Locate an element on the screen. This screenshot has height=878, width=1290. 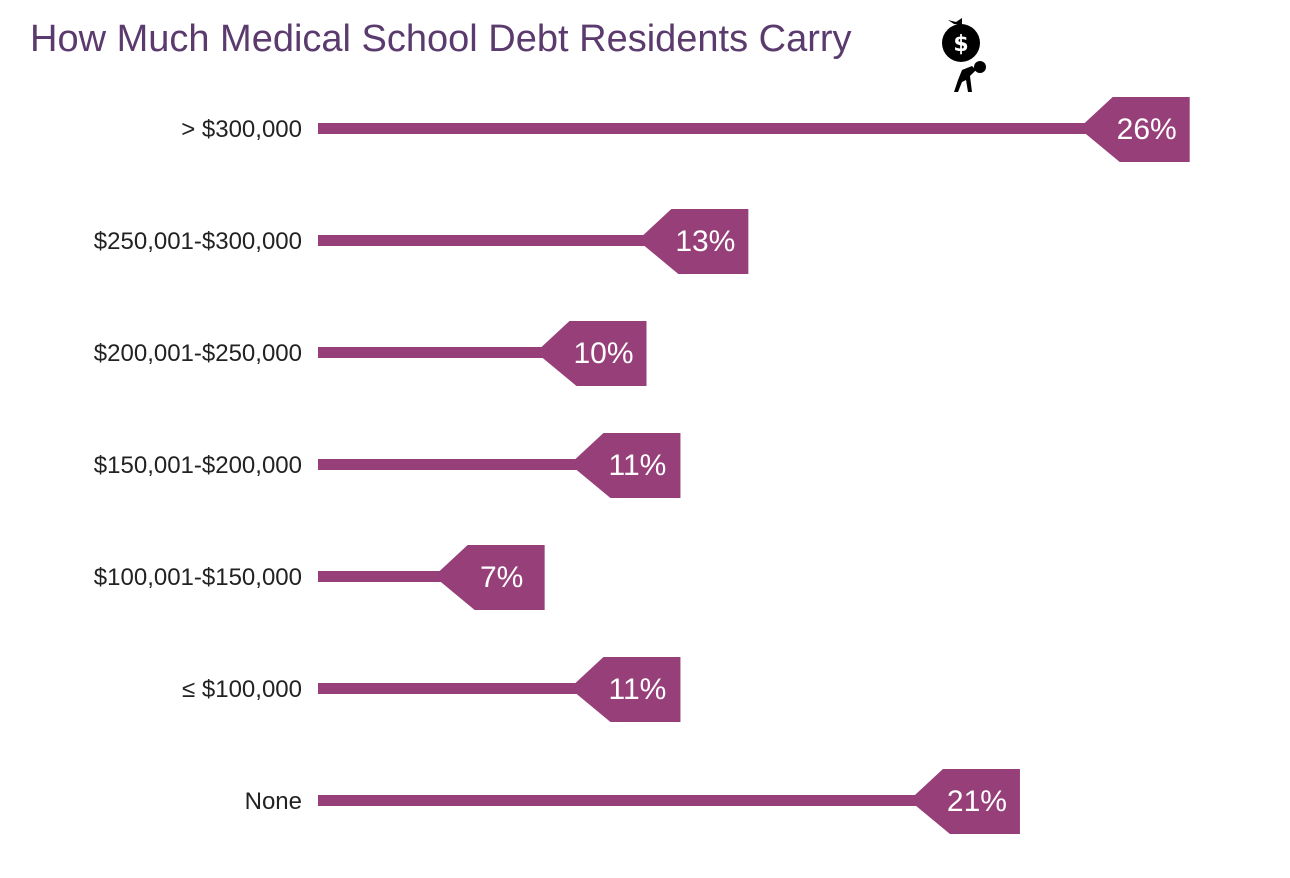
data-label: 13% is located at coordinates (705, 241).